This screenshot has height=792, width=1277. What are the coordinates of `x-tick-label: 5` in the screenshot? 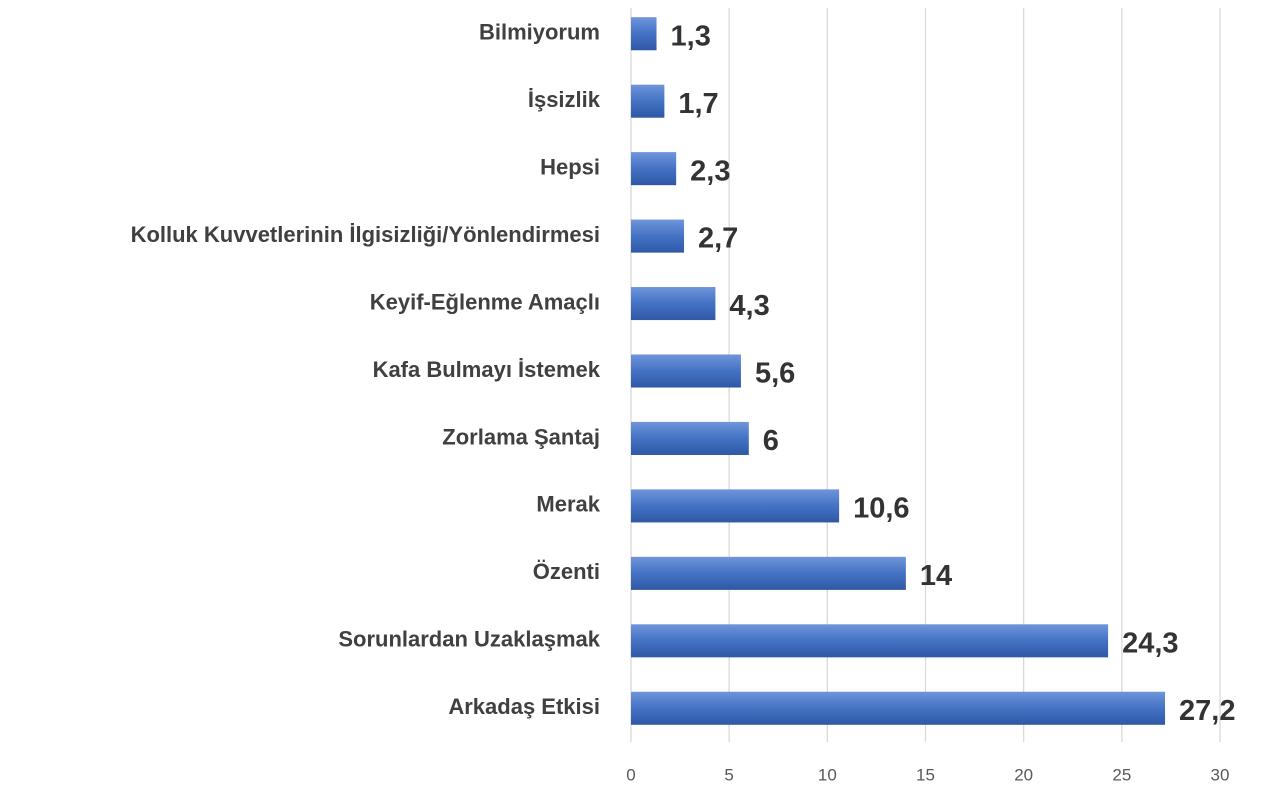 It's located at (728, 774).